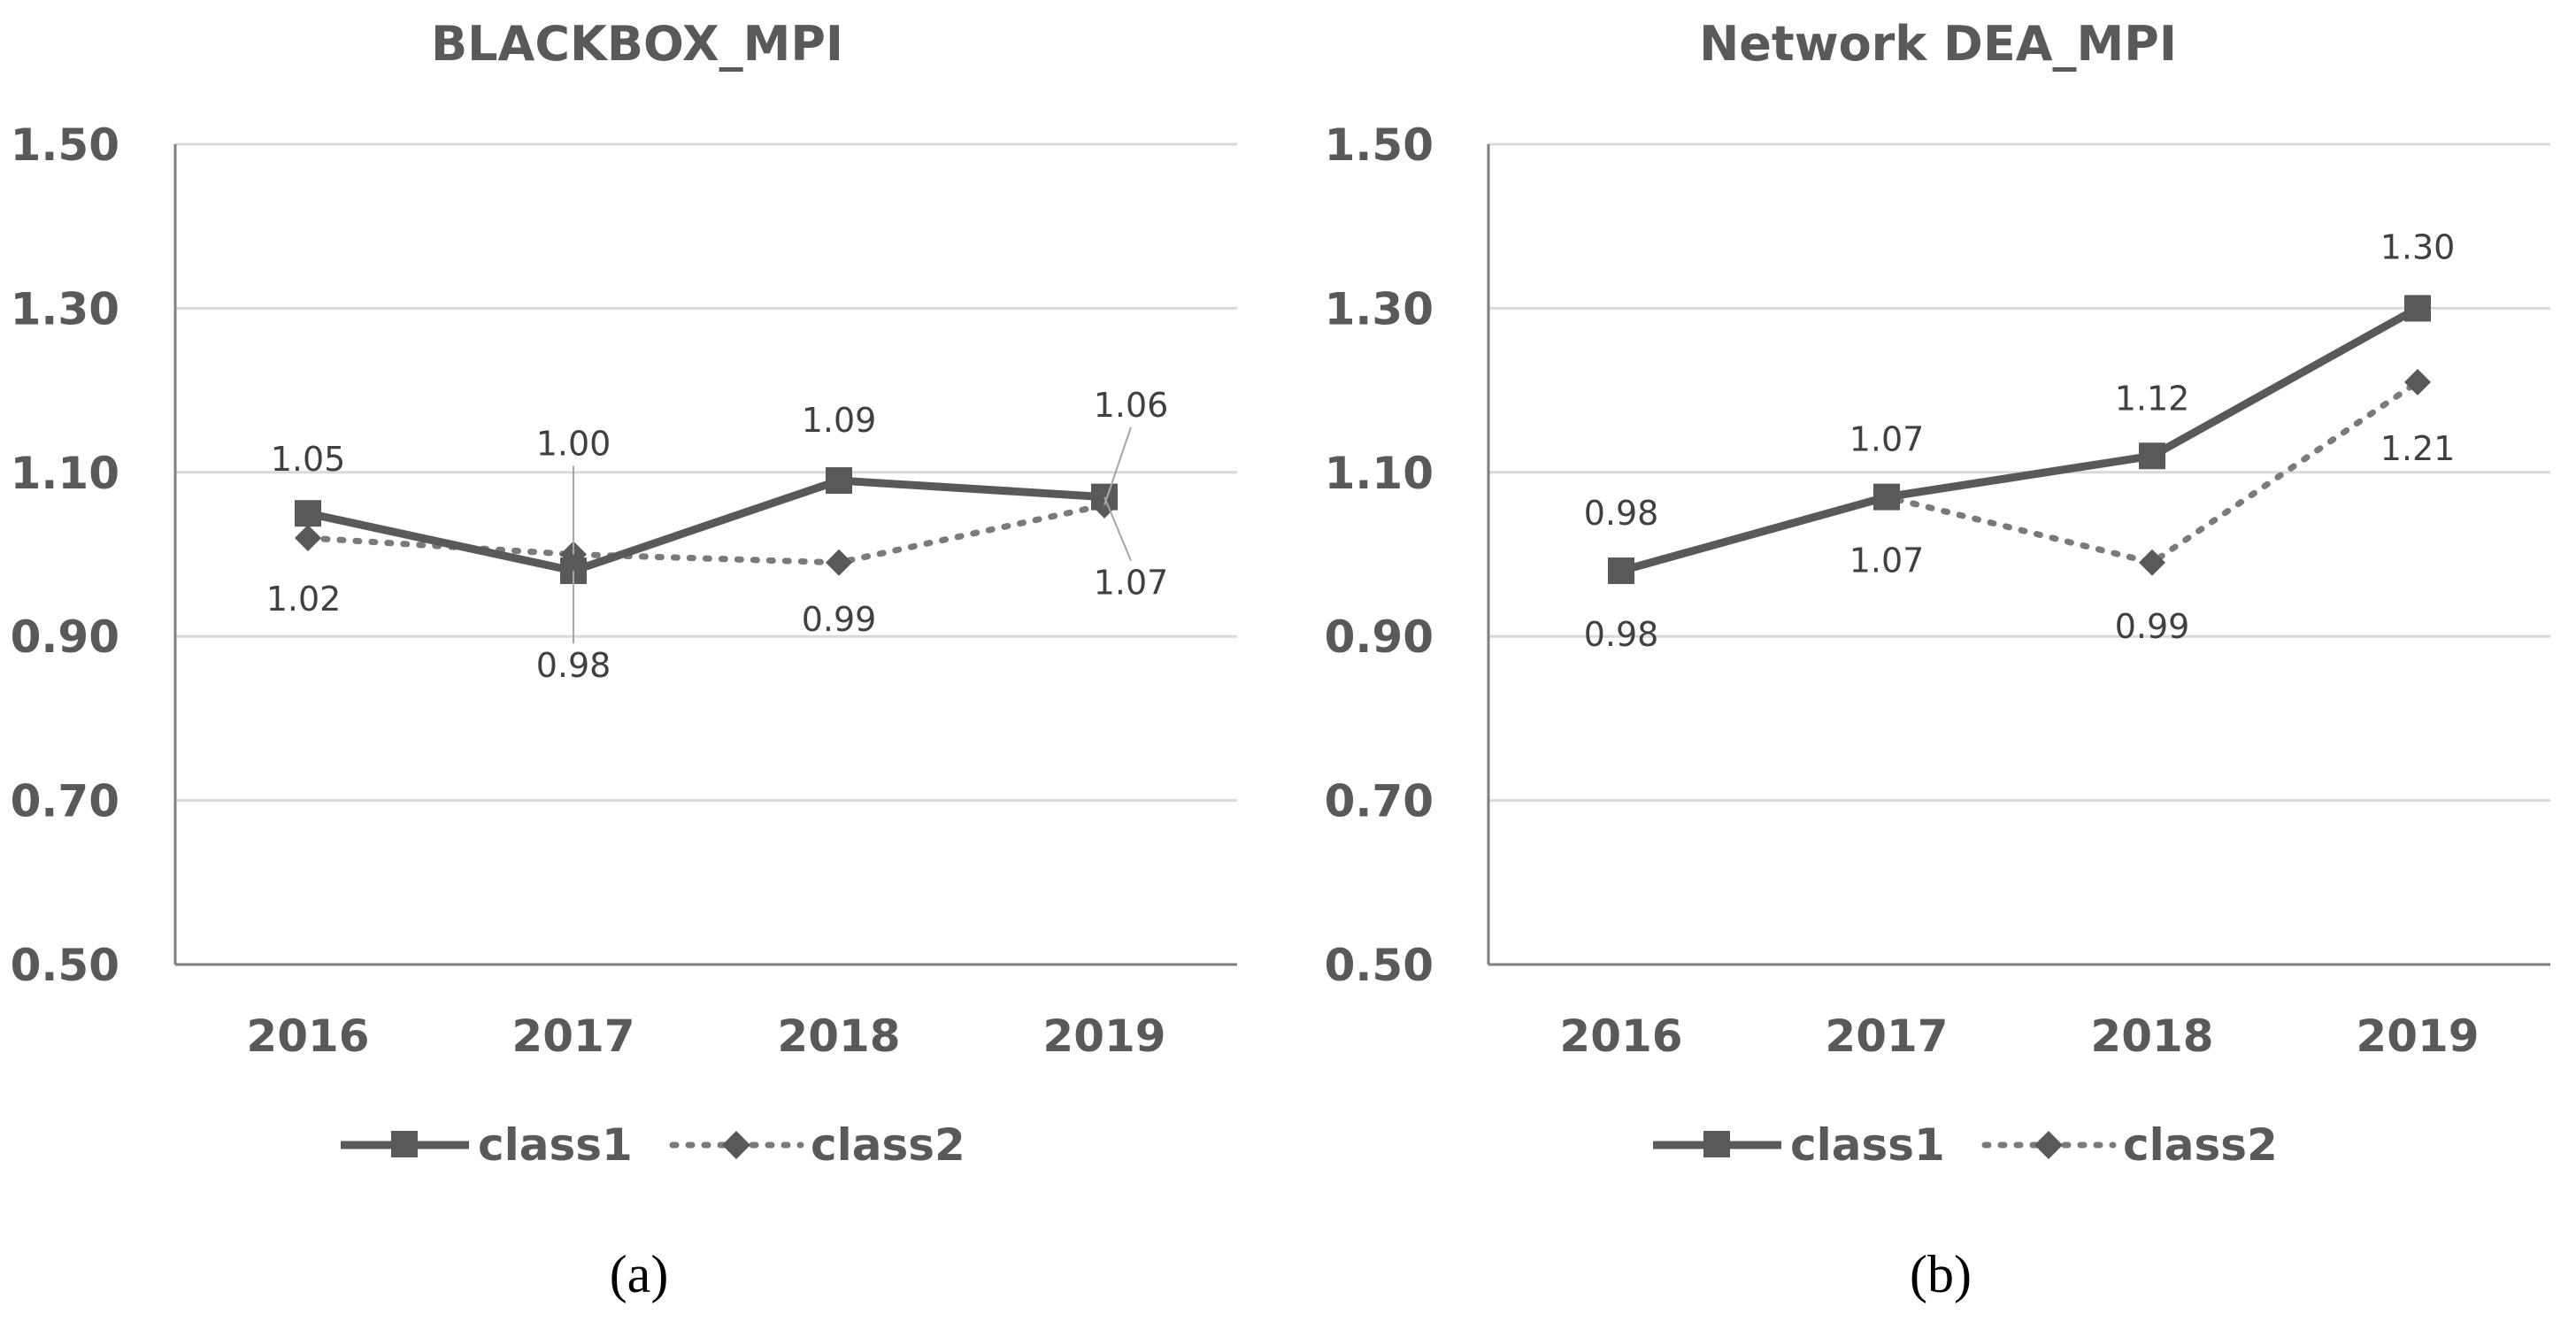  What do you see at coordinates (573, 444) in the screenshot?
I see `data-label-class2: 1.00` at bounding box center [573, 444].